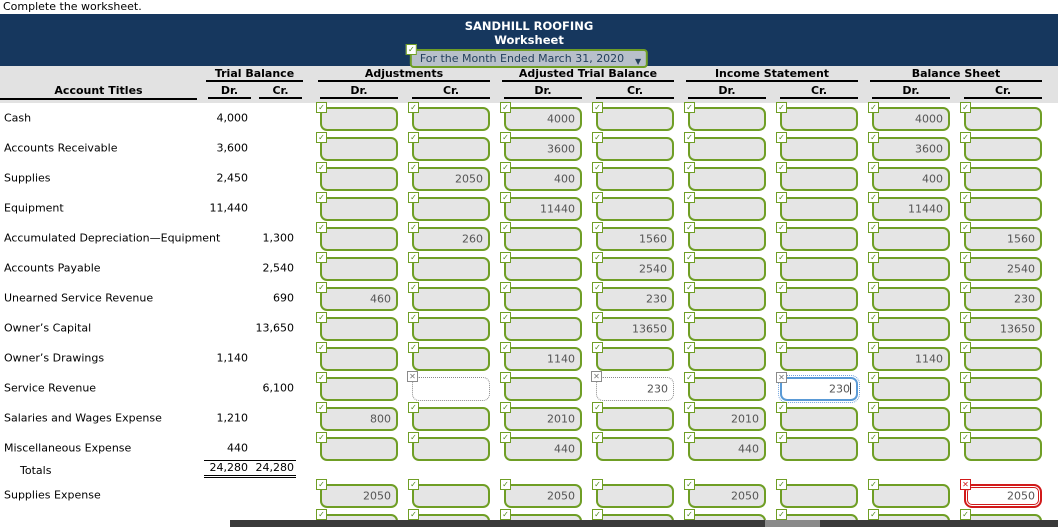 The height and width of the screenshot is (527, 1058). What do you see at coordinates (632, 386) in the screenshot?
I see `amount-input: 230 ✕` at bounding box center [632, 386].